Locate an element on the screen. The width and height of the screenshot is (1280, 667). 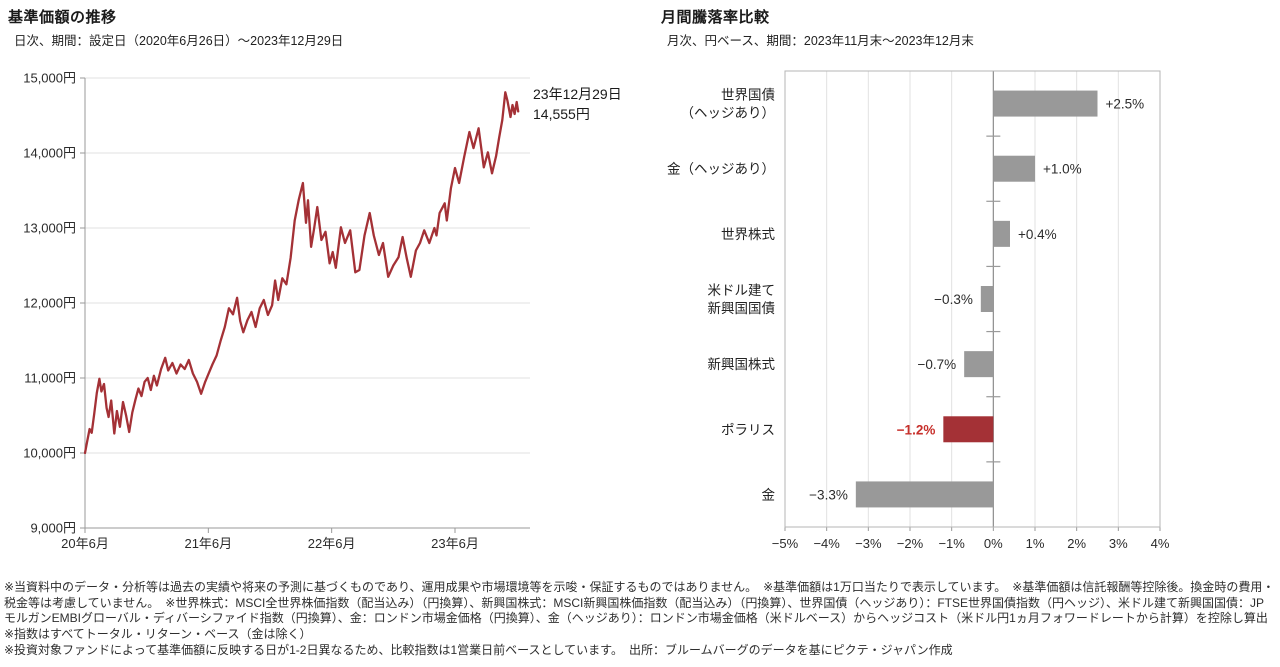
category-label: 金 is located at coordinates (769, 494).